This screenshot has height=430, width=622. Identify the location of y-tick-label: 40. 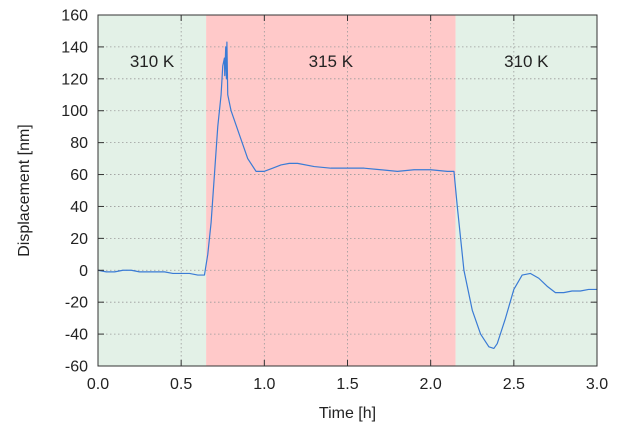
(79, 207).